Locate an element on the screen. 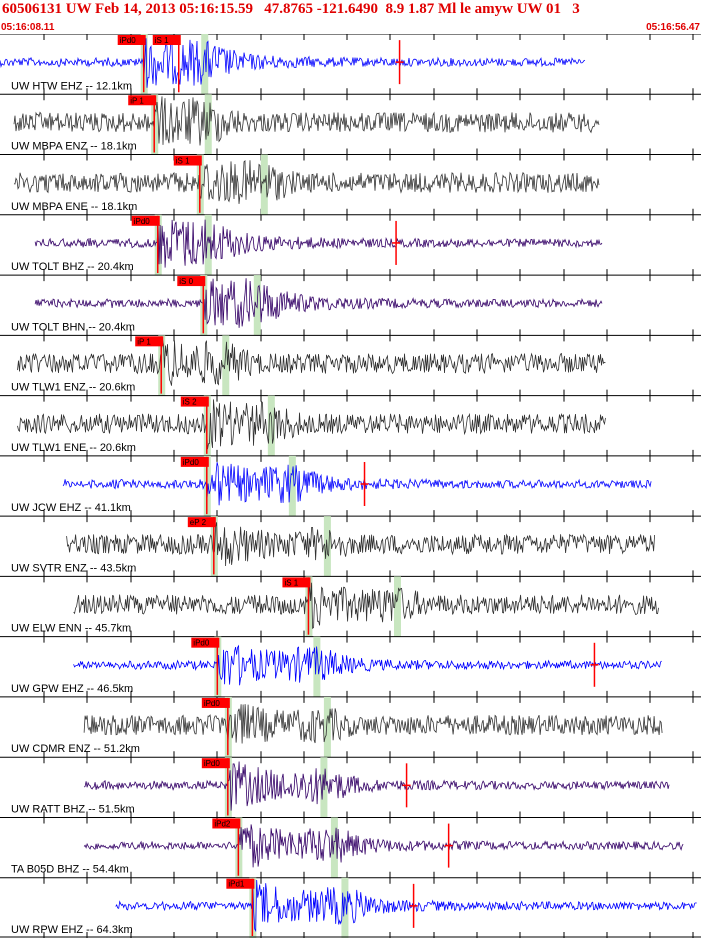 This screenshot has width=701, height=938. trace-label: UW CDMR ENZ -- 51.2km is located at coordinates (75, 749).